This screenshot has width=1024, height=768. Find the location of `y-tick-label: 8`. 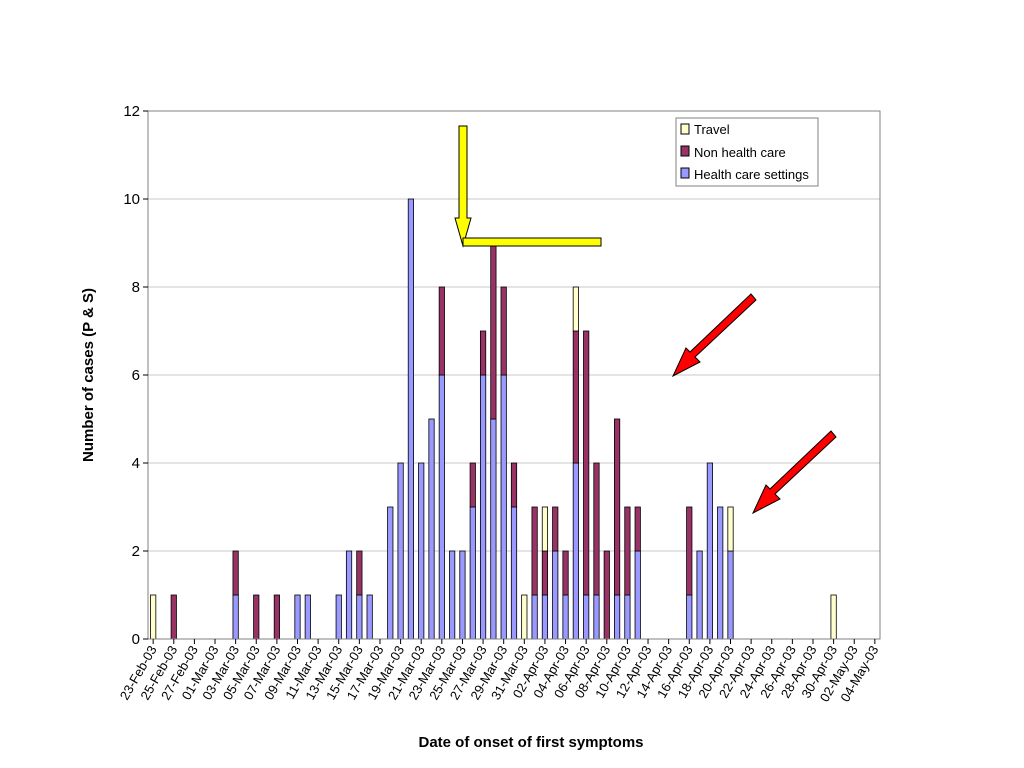

y-tick-label: 8 is located at coordinates (136, 287).